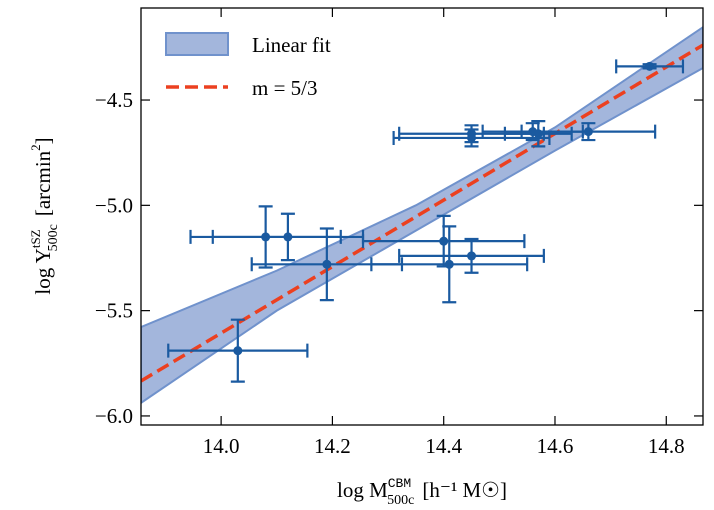 Image resolution: width=714 pixels, height=510 pixels. Describe the element at coordinates (362, 490) in the screenshot. I see `x-label-base: log M` at that location.